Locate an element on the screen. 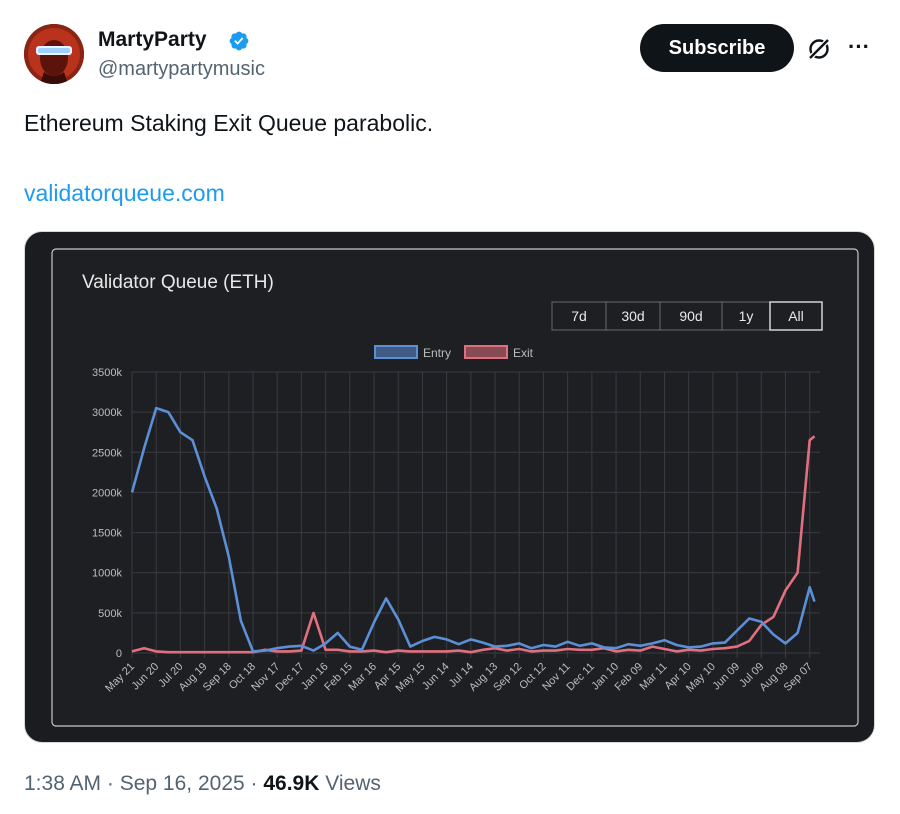 The width and height of the screenshot is (900, 814). range-button-label: 1y is located at coordinates (746, 316).